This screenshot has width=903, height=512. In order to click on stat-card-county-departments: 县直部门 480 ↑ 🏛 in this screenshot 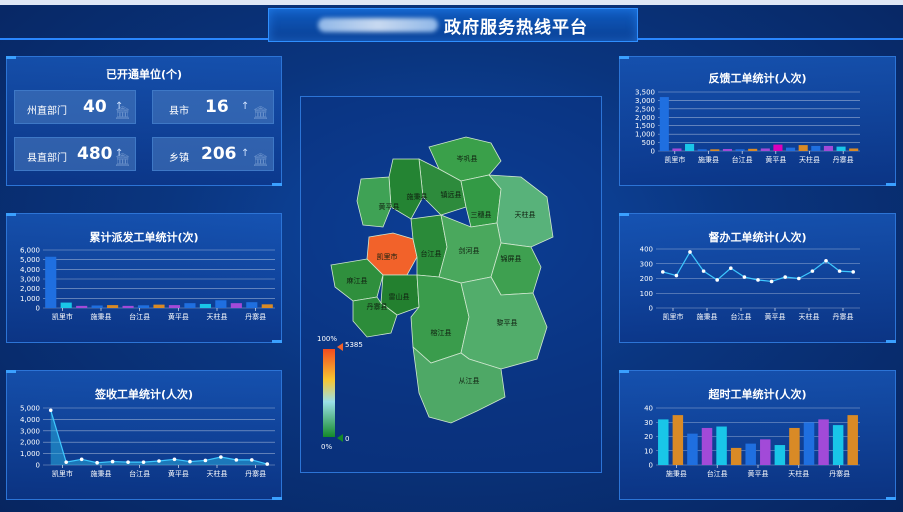, I will do `click(75, 154)`.